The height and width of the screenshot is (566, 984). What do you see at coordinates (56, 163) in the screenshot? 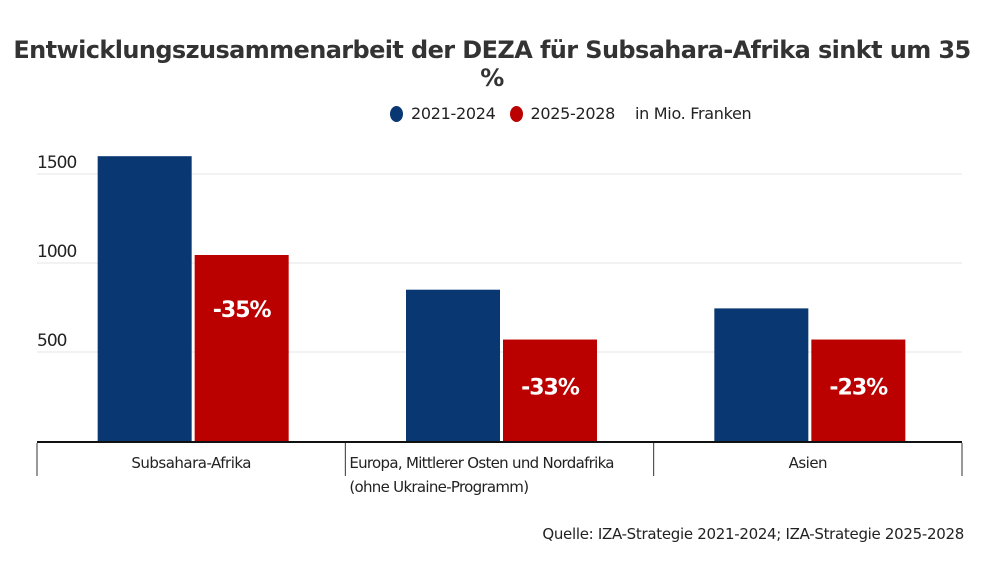
I see `y-tick-label: 1500` at bounding box center [56, 163].